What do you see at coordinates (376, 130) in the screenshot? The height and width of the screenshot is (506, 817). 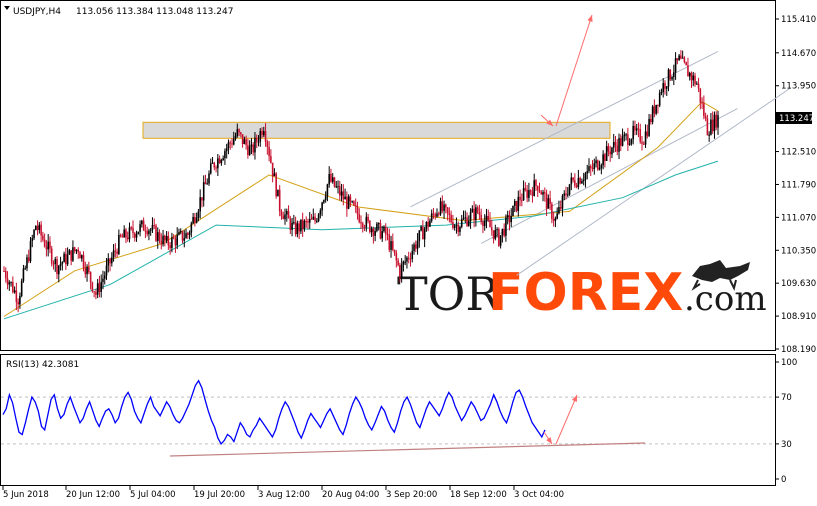 I see `resistance-zone-layer` at bounding box center [376, 130].